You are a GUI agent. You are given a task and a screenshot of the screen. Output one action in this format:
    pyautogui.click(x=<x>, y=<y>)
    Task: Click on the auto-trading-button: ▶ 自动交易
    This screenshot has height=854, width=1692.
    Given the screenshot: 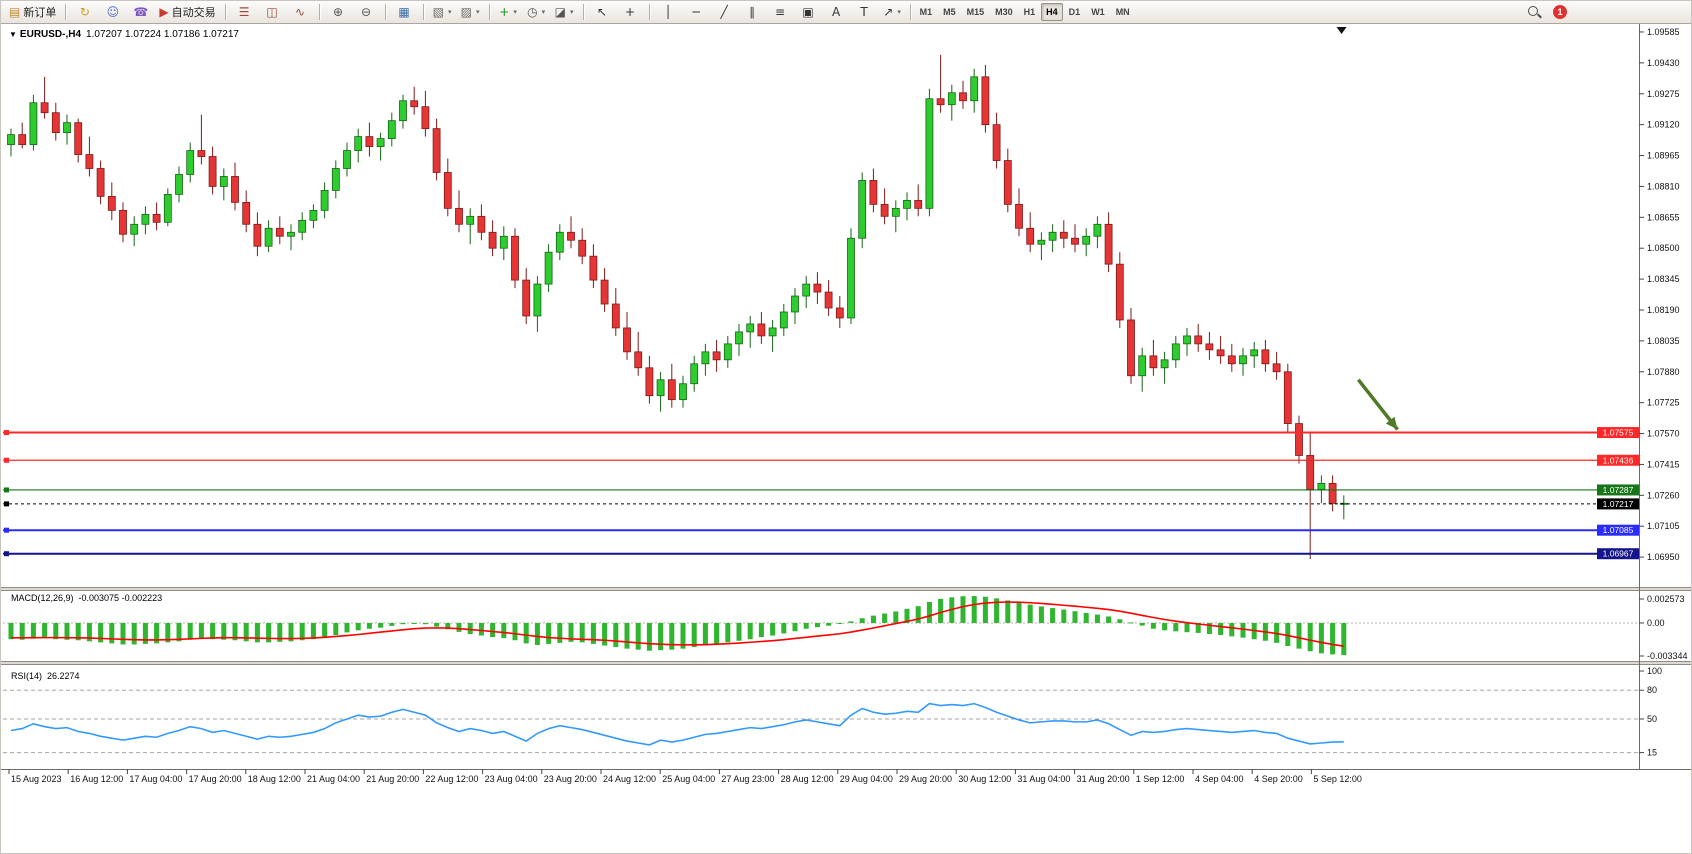 What is the action you would take?
    pyautogui.click(x=187, y=12)
    